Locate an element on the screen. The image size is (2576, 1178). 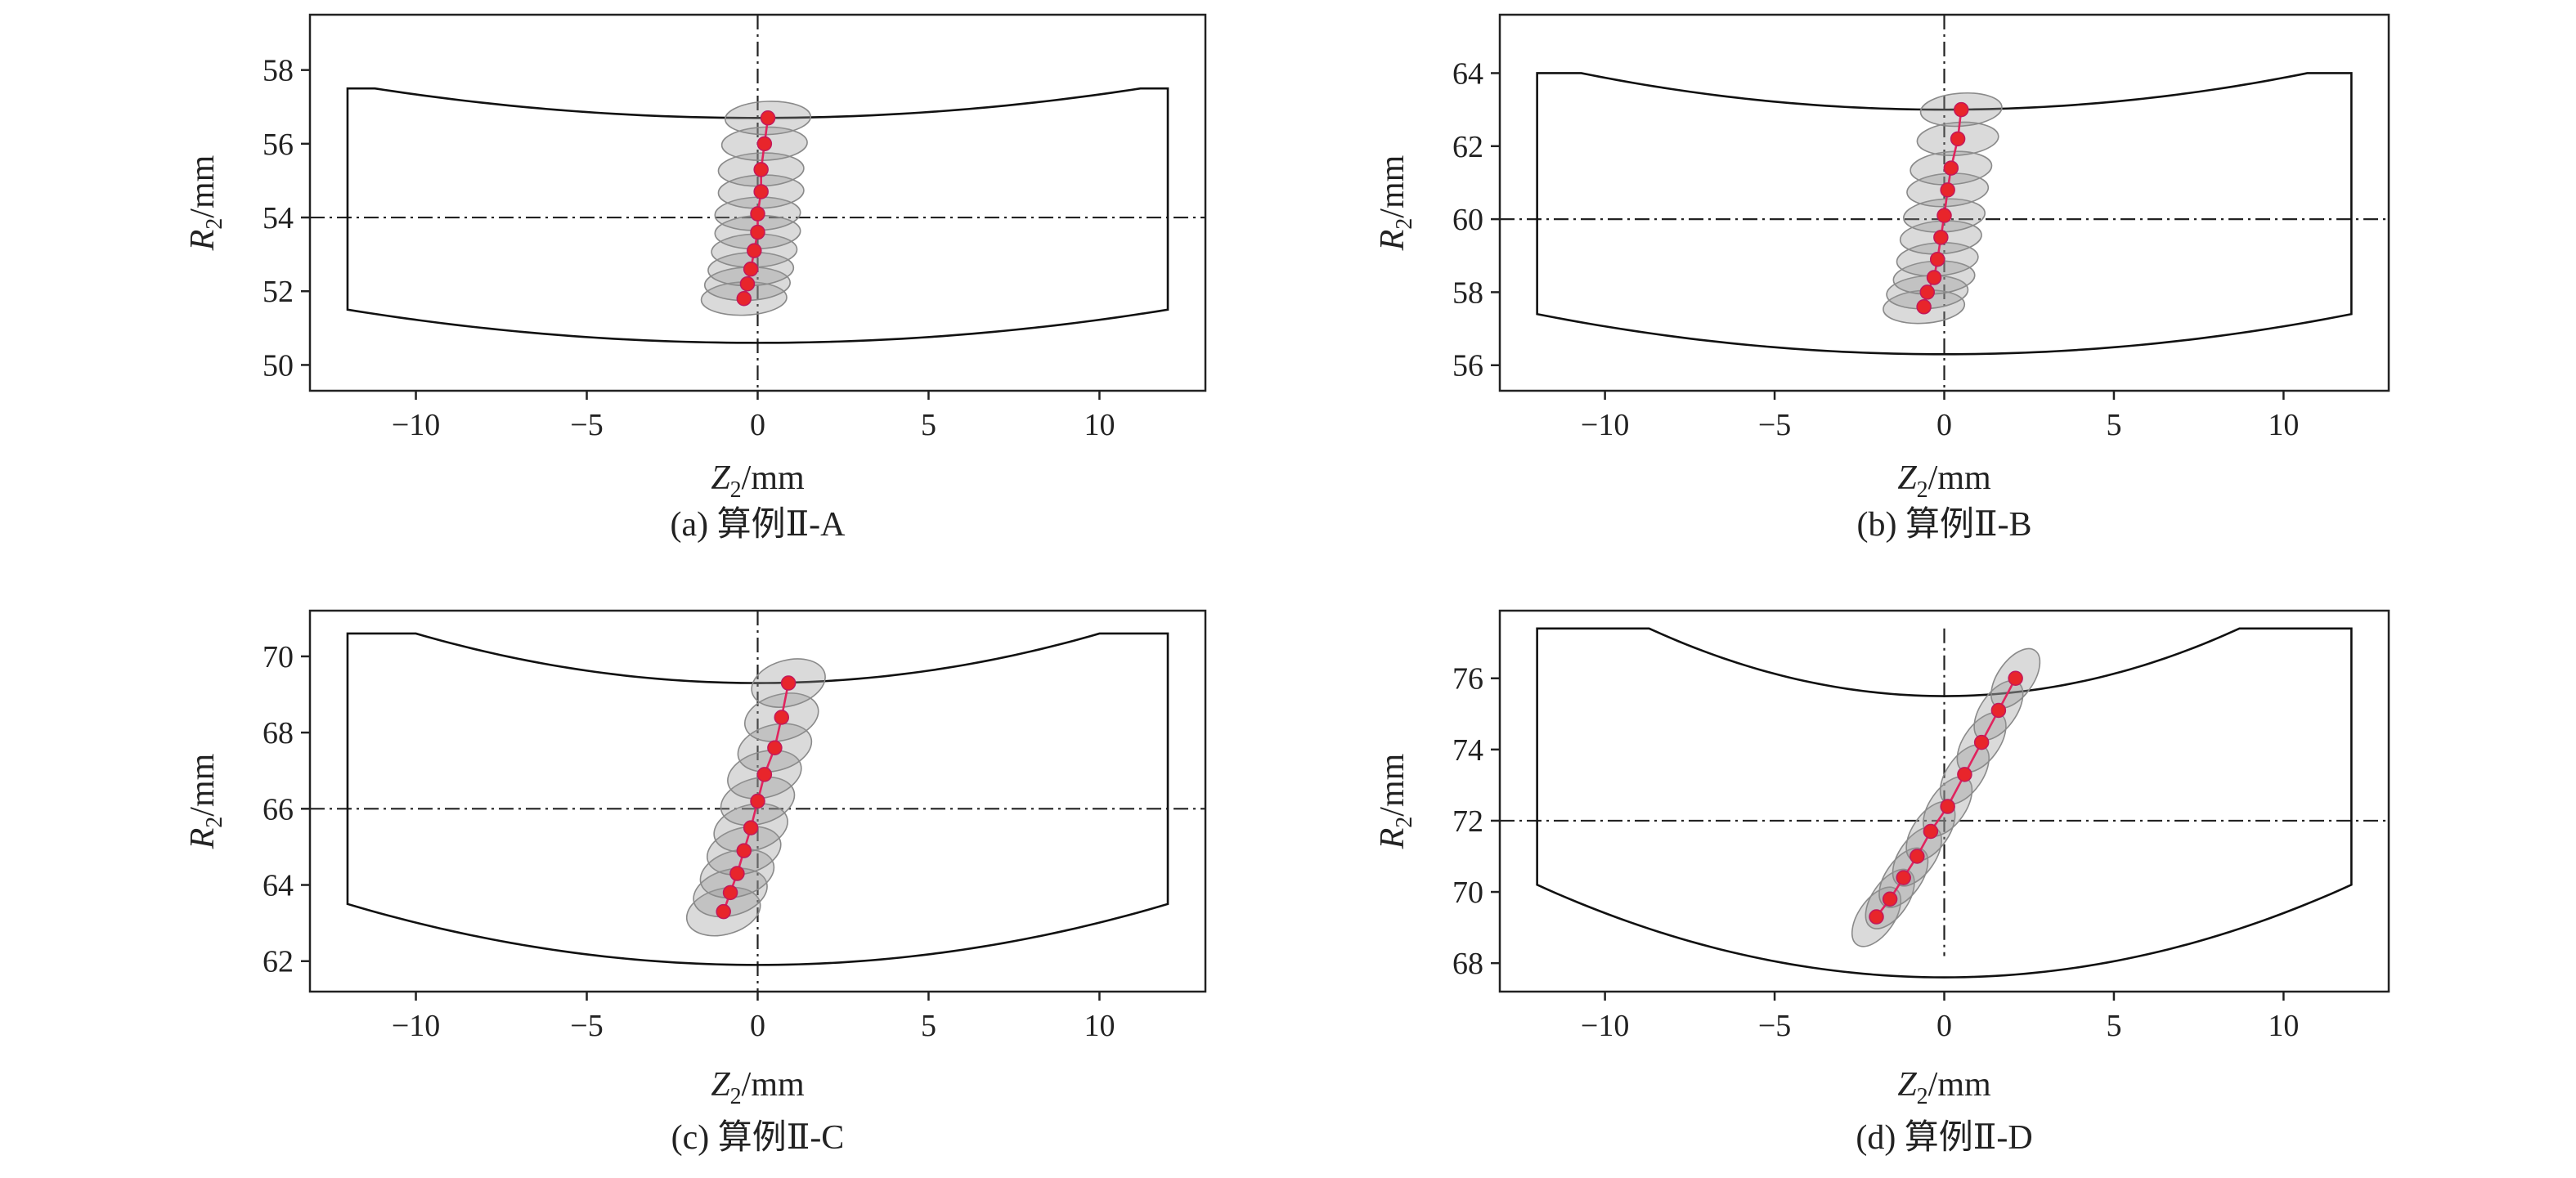
y-tick-label: 74 is located at coordinates (1468, 750).